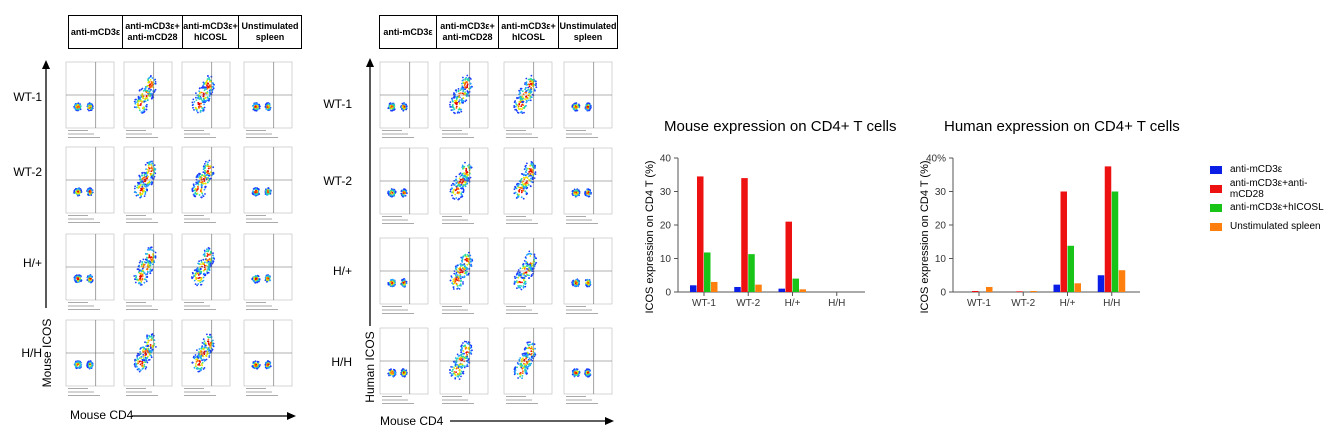 The image size is (1340, 440). I want to click on y-axis-title: Mouse ICOS, so click(47, 353).